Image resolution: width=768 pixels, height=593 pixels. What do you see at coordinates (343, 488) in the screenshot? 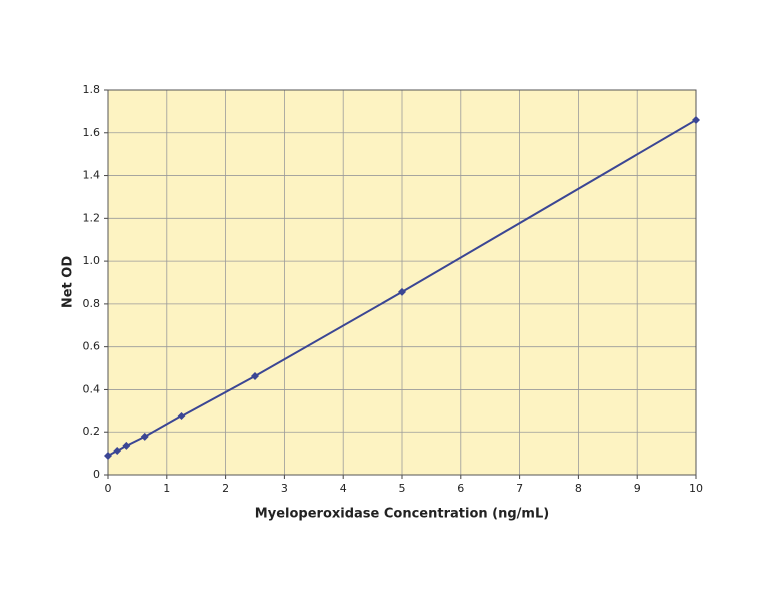
I see `x-tick-label: 4` at bounding box center [343, 488].